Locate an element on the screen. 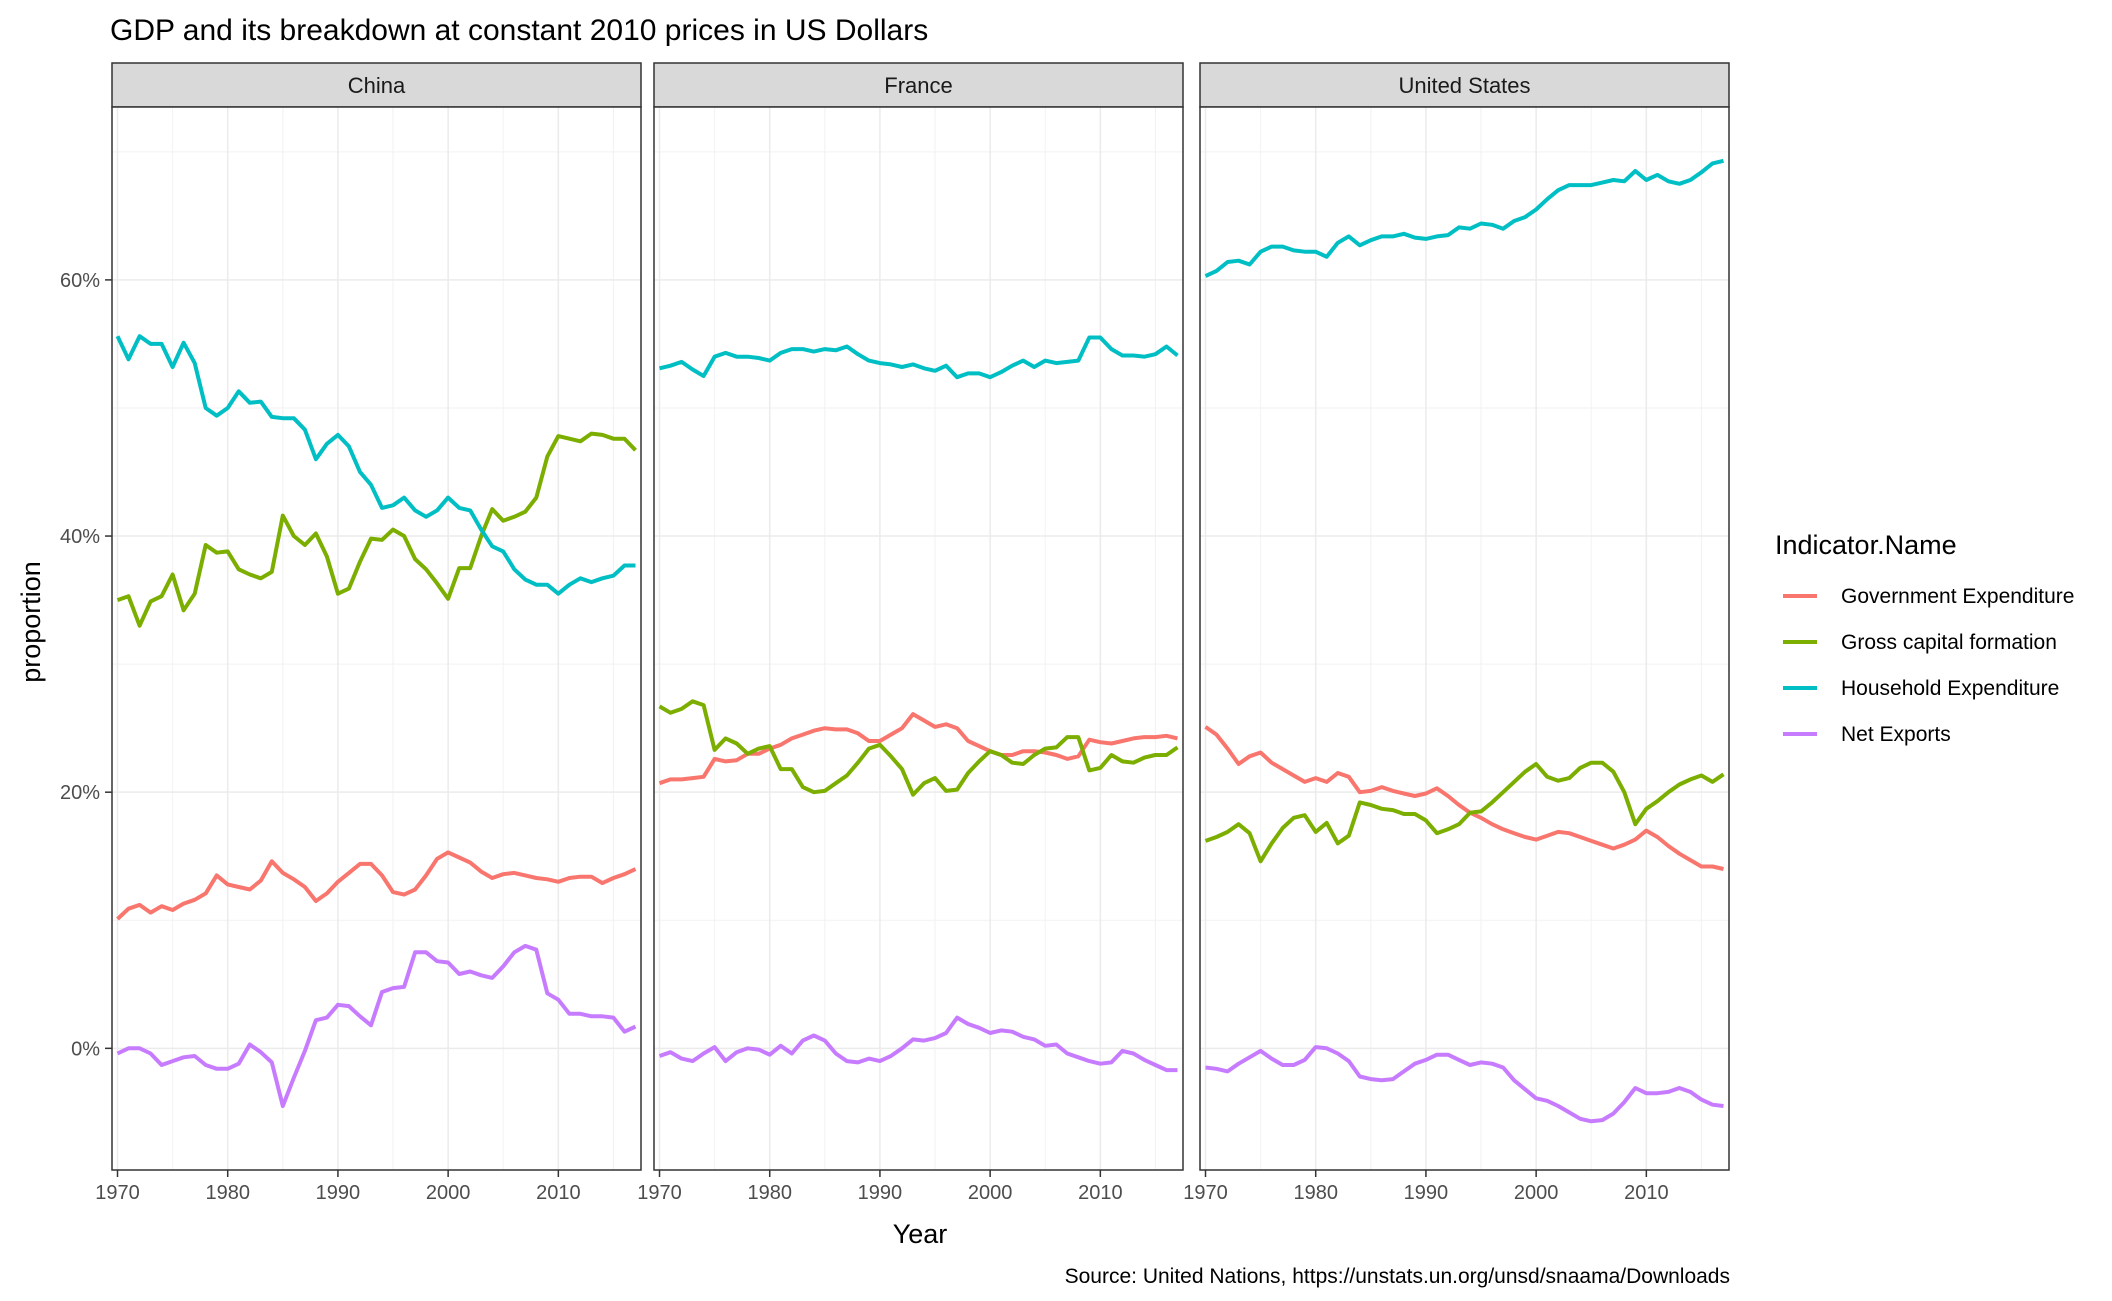 Image resolution: width=2112 pixels, height=1301 pixels. y-tick-label: 0% is located at coordinates (85, 1049).